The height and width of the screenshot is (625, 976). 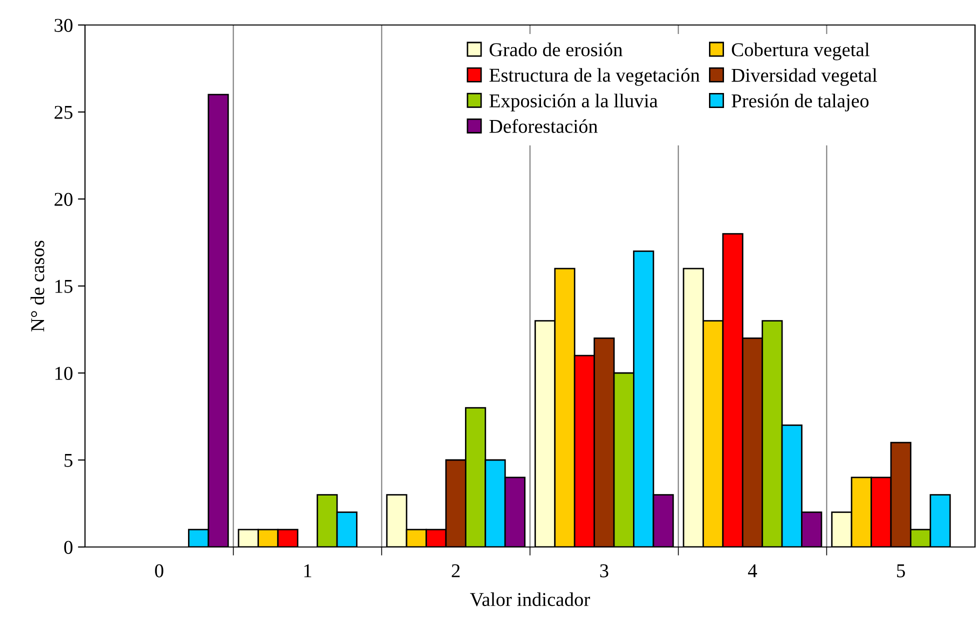 I want to click on x-tick-label: 5, so click(x=901, y=571).